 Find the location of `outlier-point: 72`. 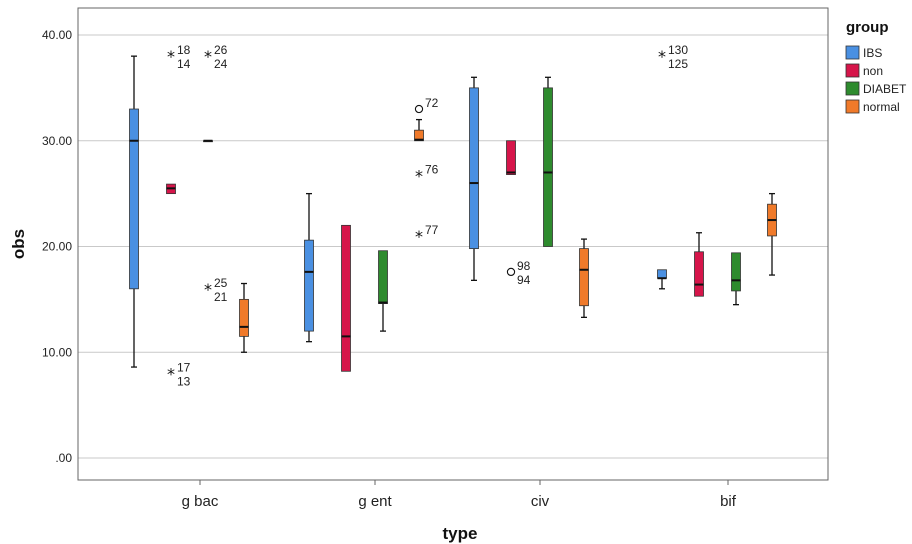

outlier-point: 72 is located at coordinates (426, 105).